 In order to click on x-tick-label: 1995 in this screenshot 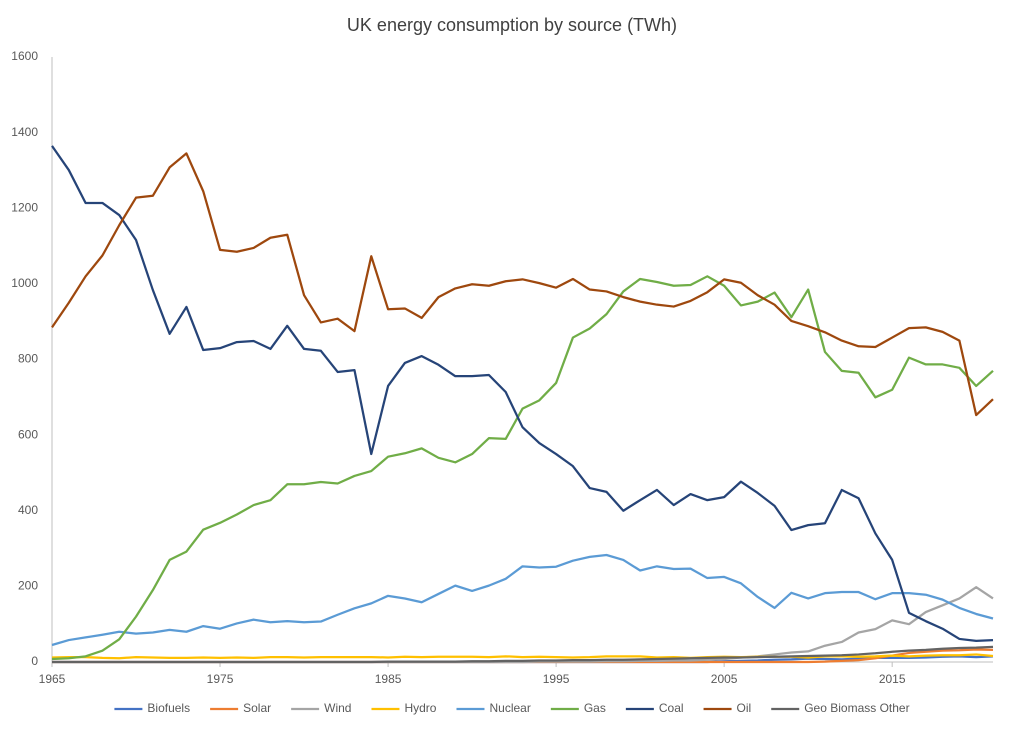, I will do `click(556, 679)`.